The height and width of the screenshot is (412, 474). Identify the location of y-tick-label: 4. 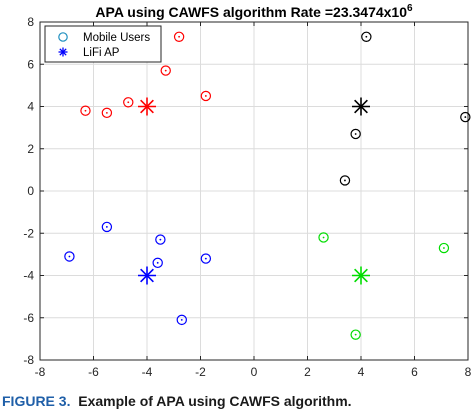
(30, 107).